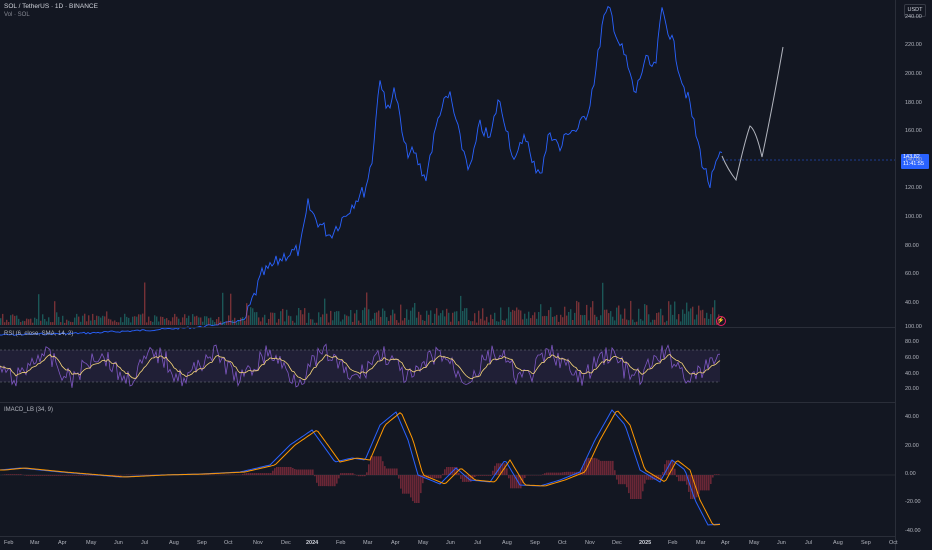 Image resolution: width=932 pixels, height=550 pixels. Describe the element at coordinates (286, 543) in the screenshot. I see `time-axis-label: Dec` at that location.